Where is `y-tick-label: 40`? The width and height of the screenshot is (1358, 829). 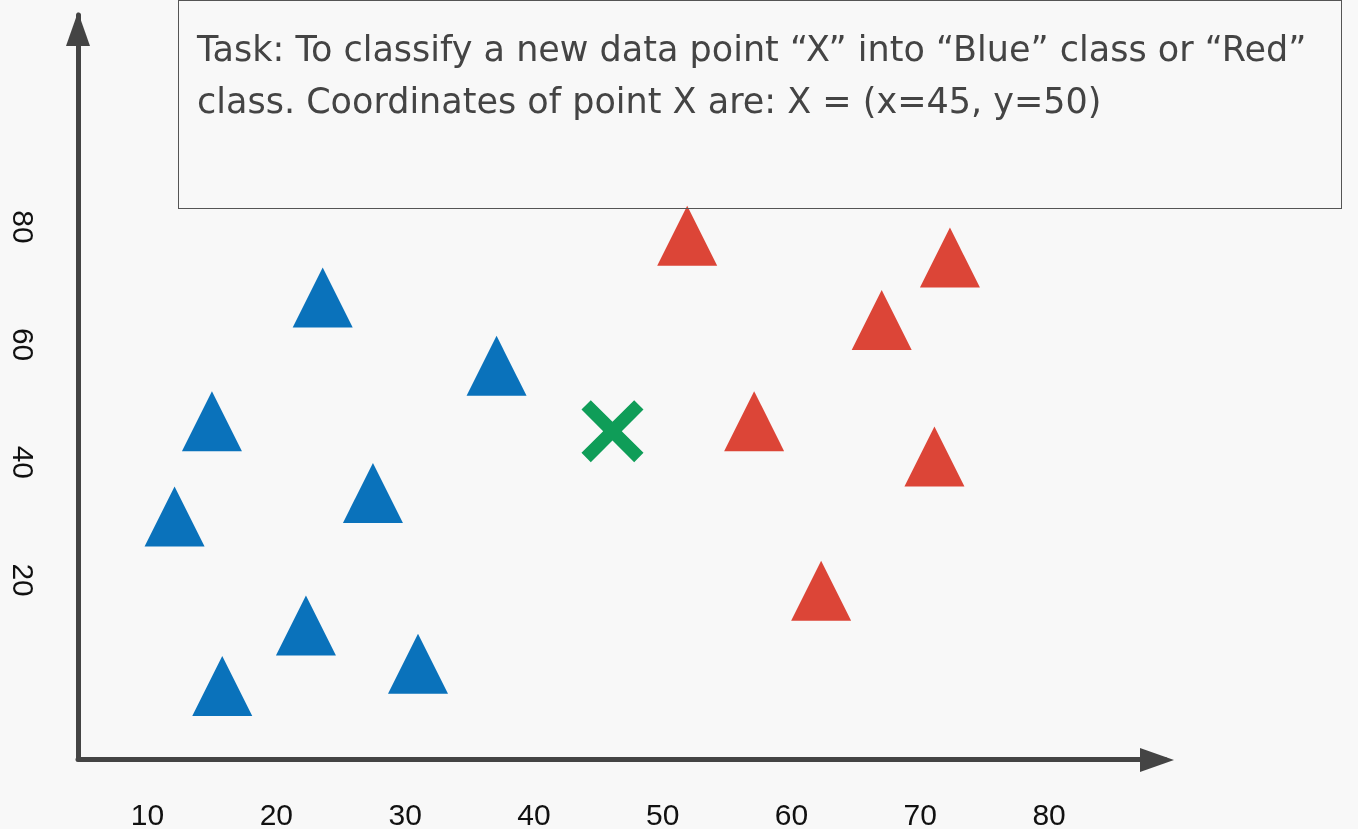
y-tick-label: 40 is located at coordinates (23, 462).